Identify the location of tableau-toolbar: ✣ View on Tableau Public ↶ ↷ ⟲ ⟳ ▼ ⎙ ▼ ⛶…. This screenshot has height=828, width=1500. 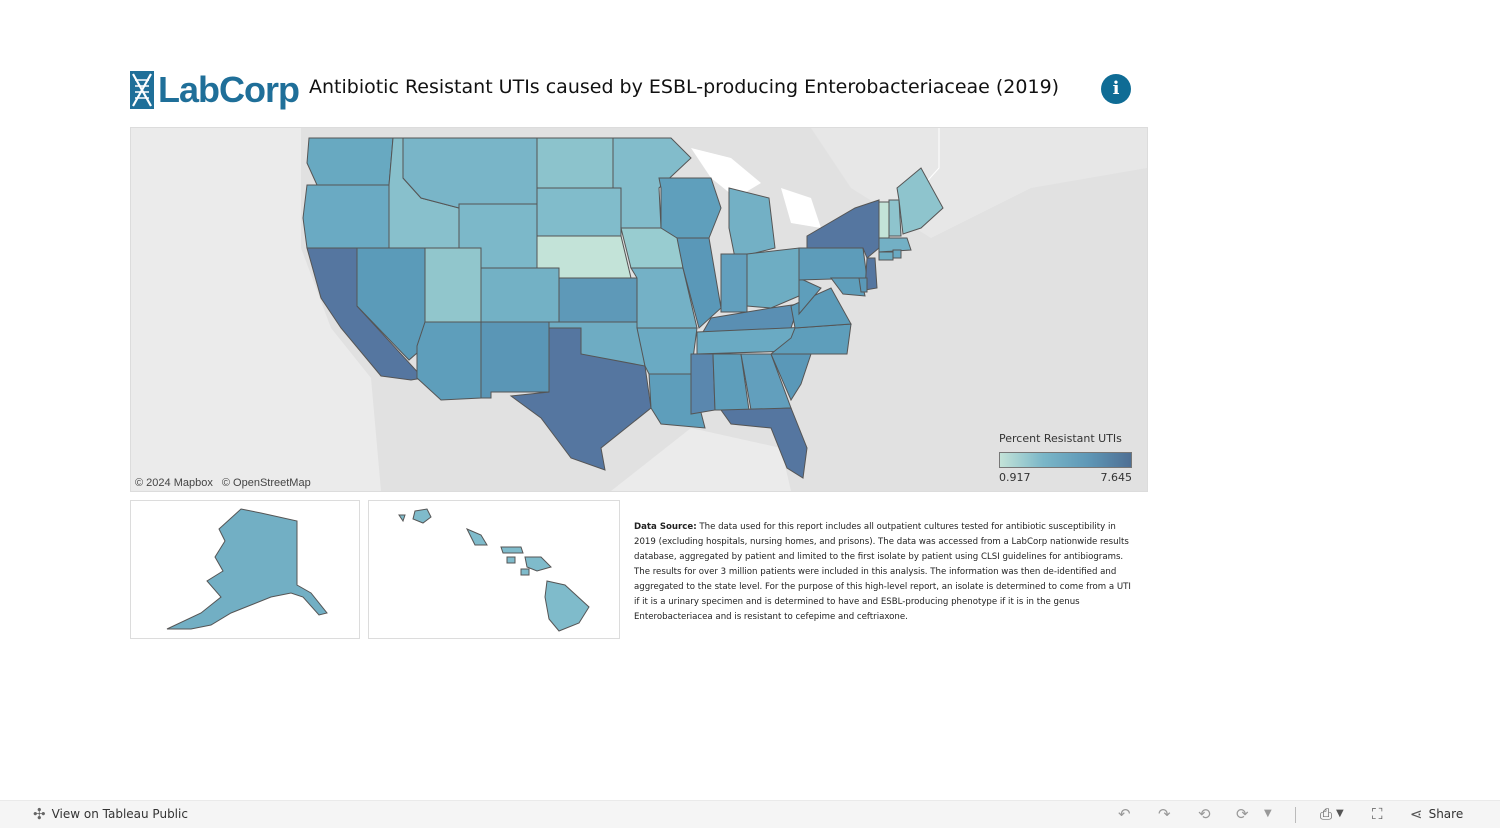
(750, 814).